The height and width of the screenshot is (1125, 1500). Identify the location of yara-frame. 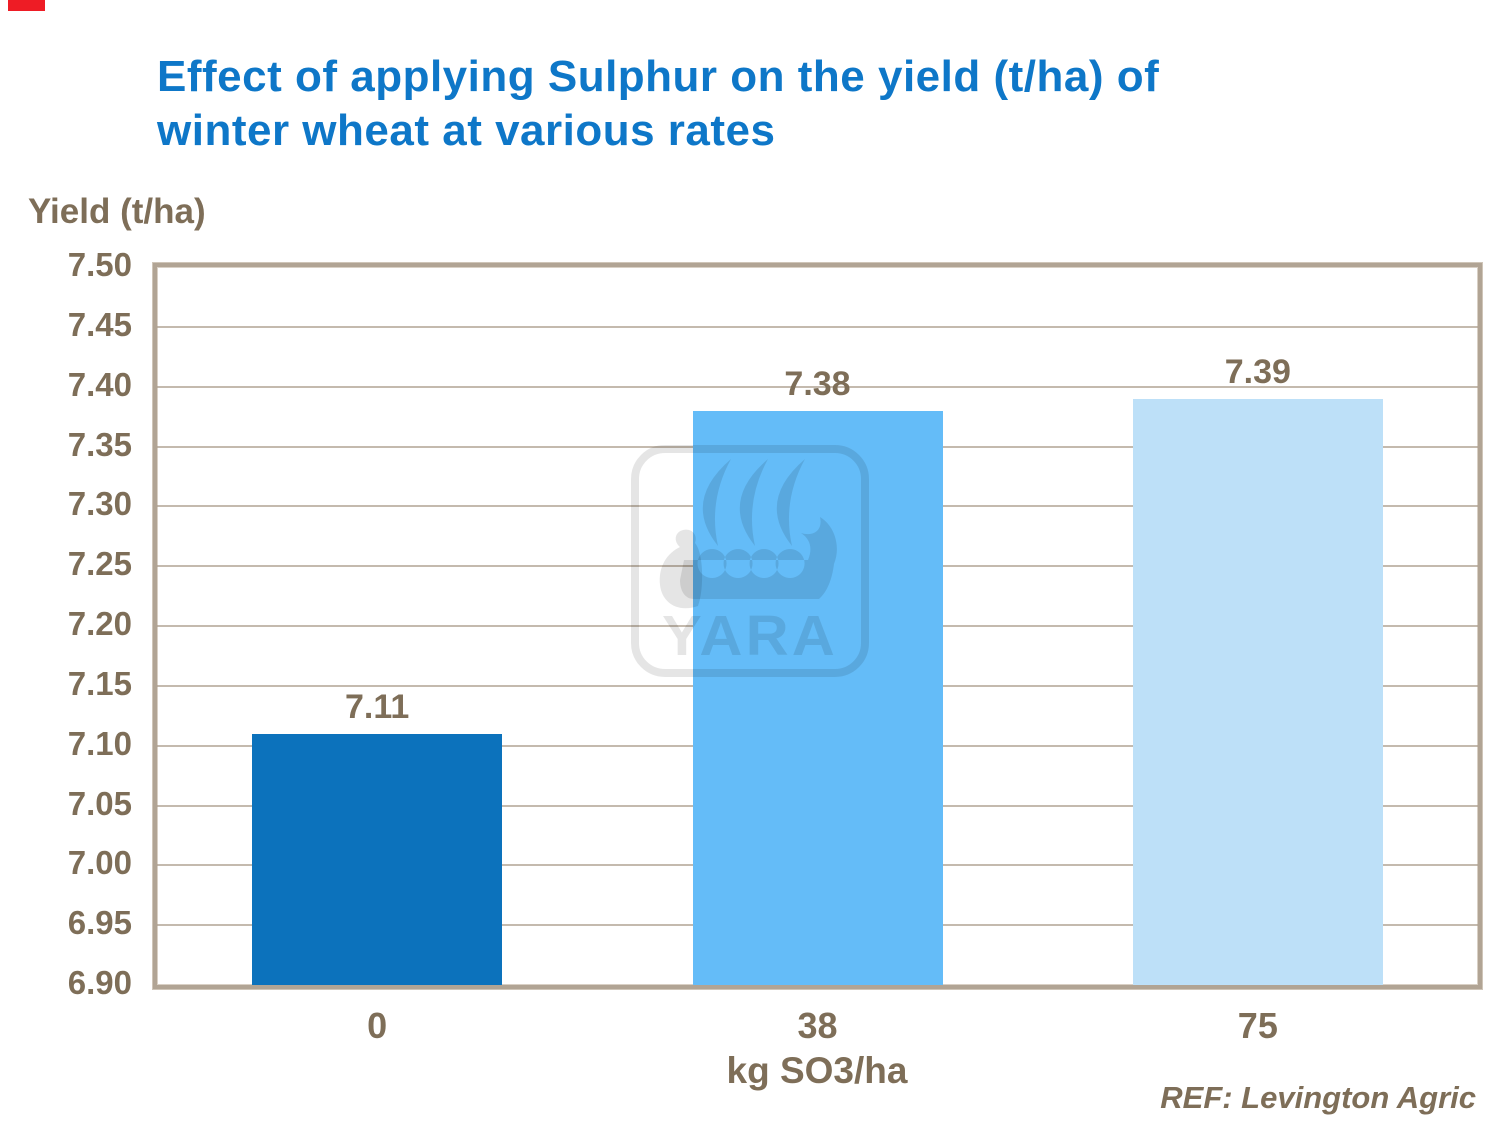
(750, 561).